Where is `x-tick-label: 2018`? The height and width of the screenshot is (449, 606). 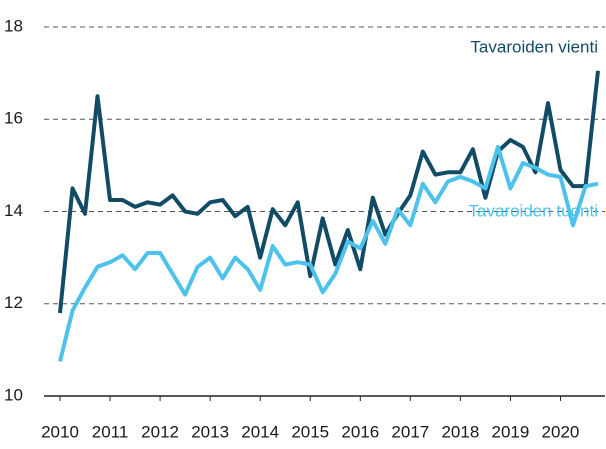
x-tick-label: 2018 is located at coordinates (460, 431).